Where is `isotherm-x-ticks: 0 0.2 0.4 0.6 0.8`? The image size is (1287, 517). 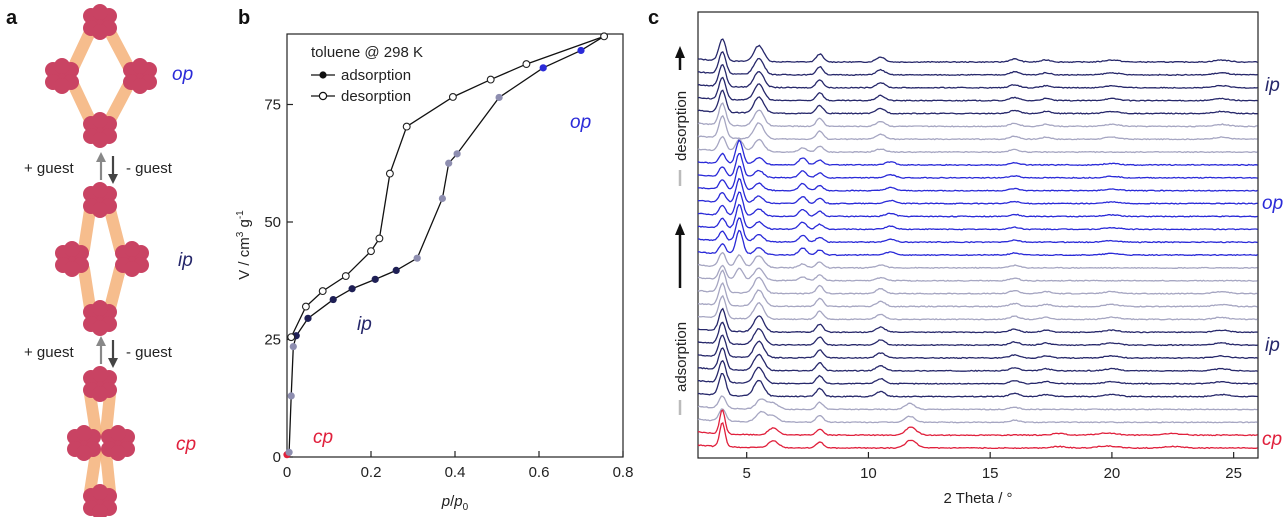
isotherm-x-ticks: 0 0.2 0.4 0.6 0.8 is located at coordinates (458, 466).